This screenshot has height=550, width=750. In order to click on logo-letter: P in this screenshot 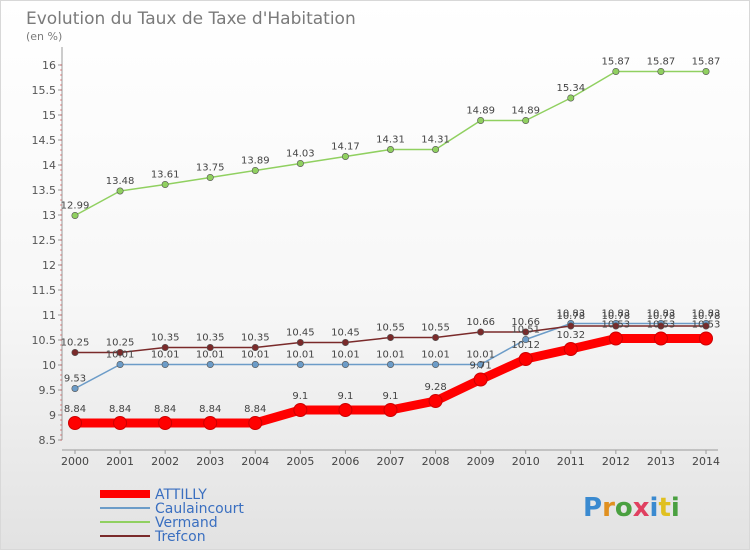, I will do `click(592, 508)`.